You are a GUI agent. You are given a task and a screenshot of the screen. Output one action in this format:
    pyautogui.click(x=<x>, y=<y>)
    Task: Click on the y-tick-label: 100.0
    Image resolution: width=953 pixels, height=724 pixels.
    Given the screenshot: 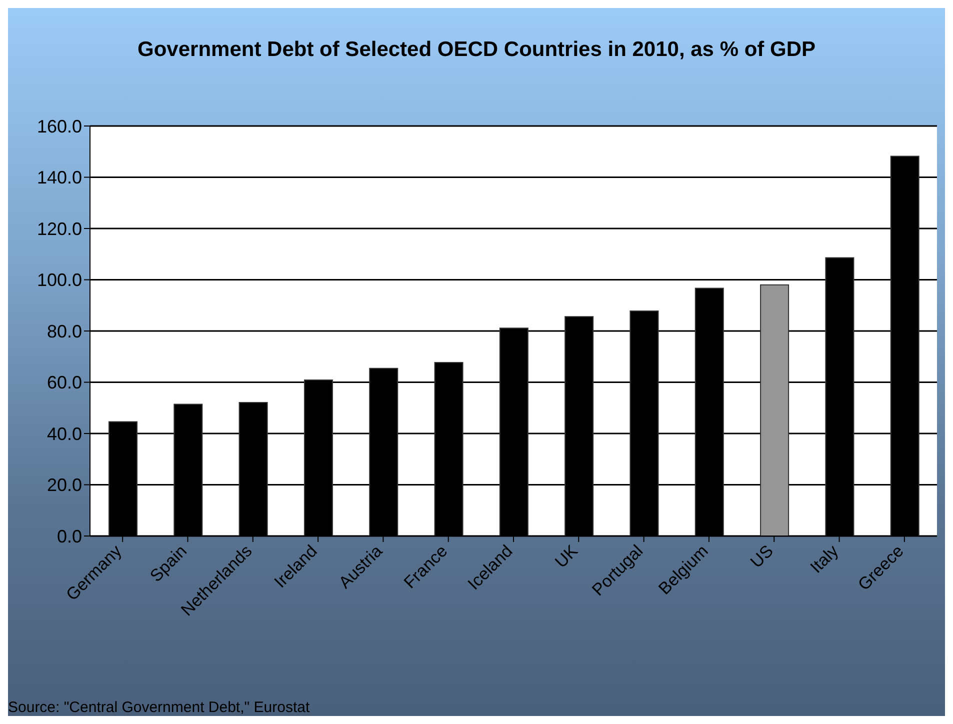 What is the action you would take?
    pyautogui.click(x=59, y=280)
    